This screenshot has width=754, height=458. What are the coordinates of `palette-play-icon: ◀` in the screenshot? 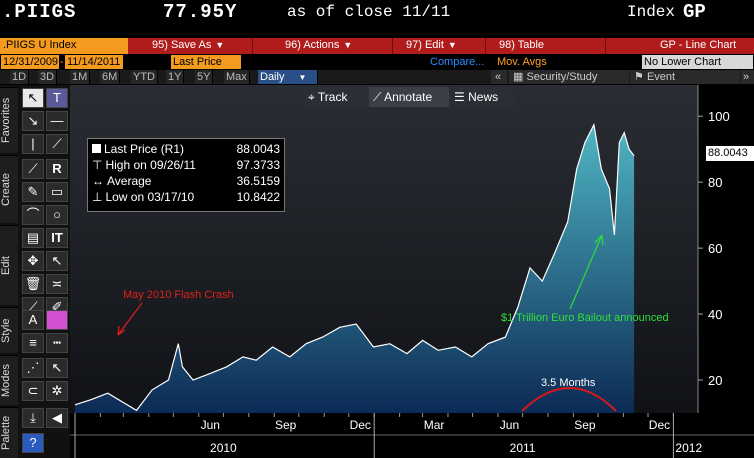 It's located at (57, 418).